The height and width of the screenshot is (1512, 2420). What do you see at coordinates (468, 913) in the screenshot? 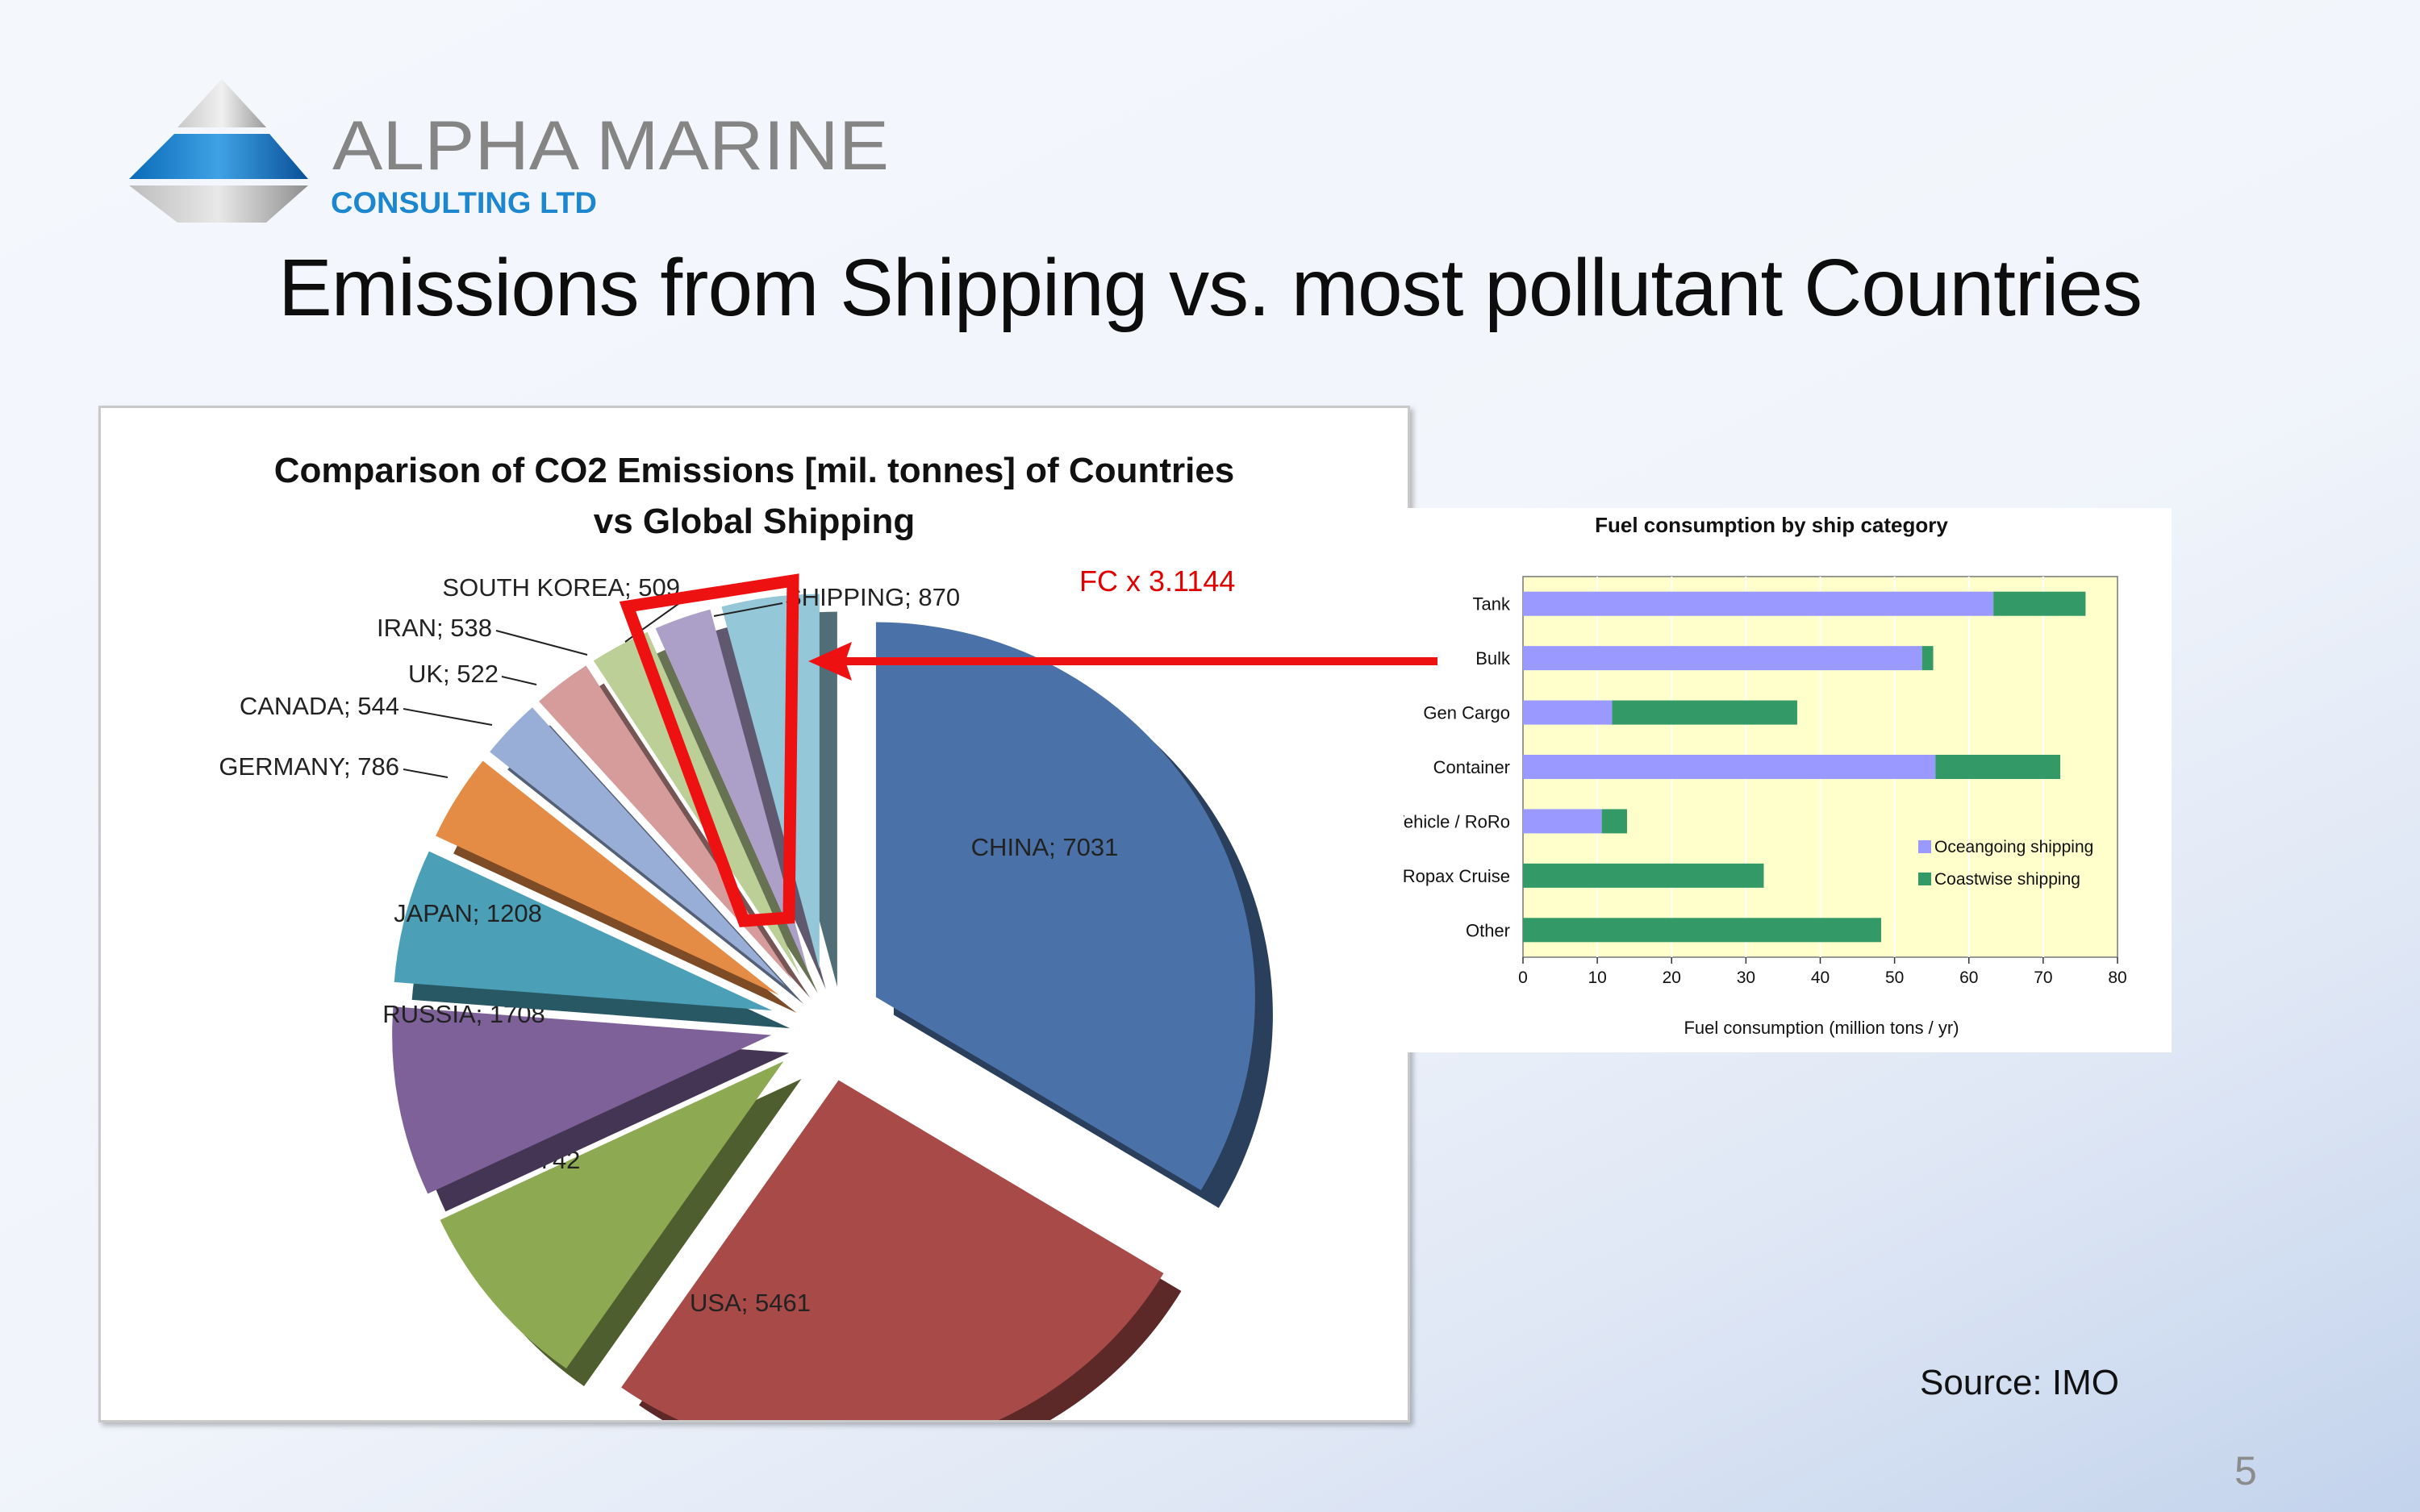
I see `slice-label: JAPAN; 1208` at bounding box center [468, 913].